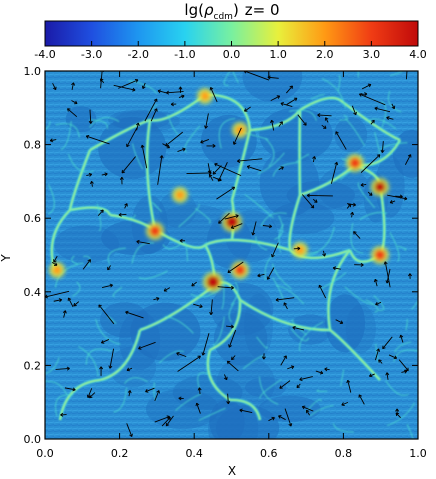 The image size is (436, 479). What do you see at coordinates (33, 292) in the screenshot?
I see `y-tick-label: 0.4` at bounding box center [33, 292].